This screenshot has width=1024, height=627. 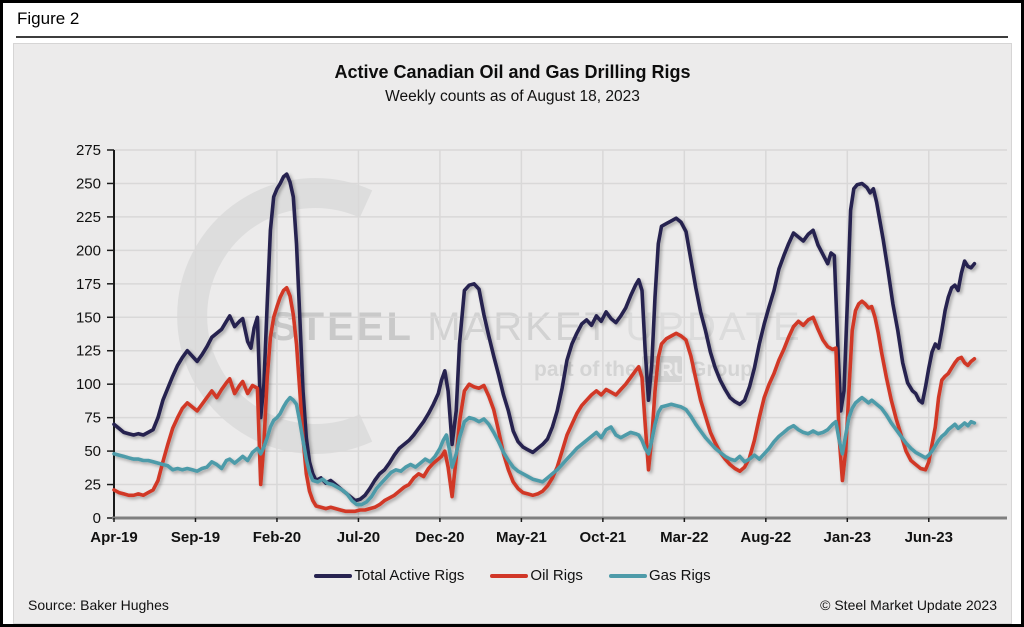 What do you see at coordinates (88, 250) in the screenshot?
I see `y-tick-label: 200` at bounding box center [88, 250].